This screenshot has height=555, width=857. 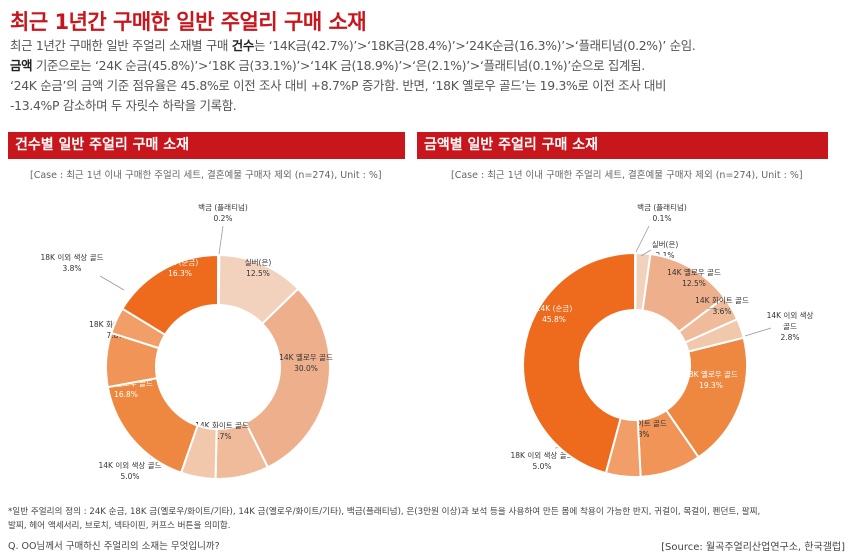 What do you see at coordinates (119, 526) in the screenshot?
I see `footnote-line-2: 발찌, 헤어 액세서리, 브로치, 넥타이핀, 커프스 버튼을 의미함.` at bounding box center [119, 526].